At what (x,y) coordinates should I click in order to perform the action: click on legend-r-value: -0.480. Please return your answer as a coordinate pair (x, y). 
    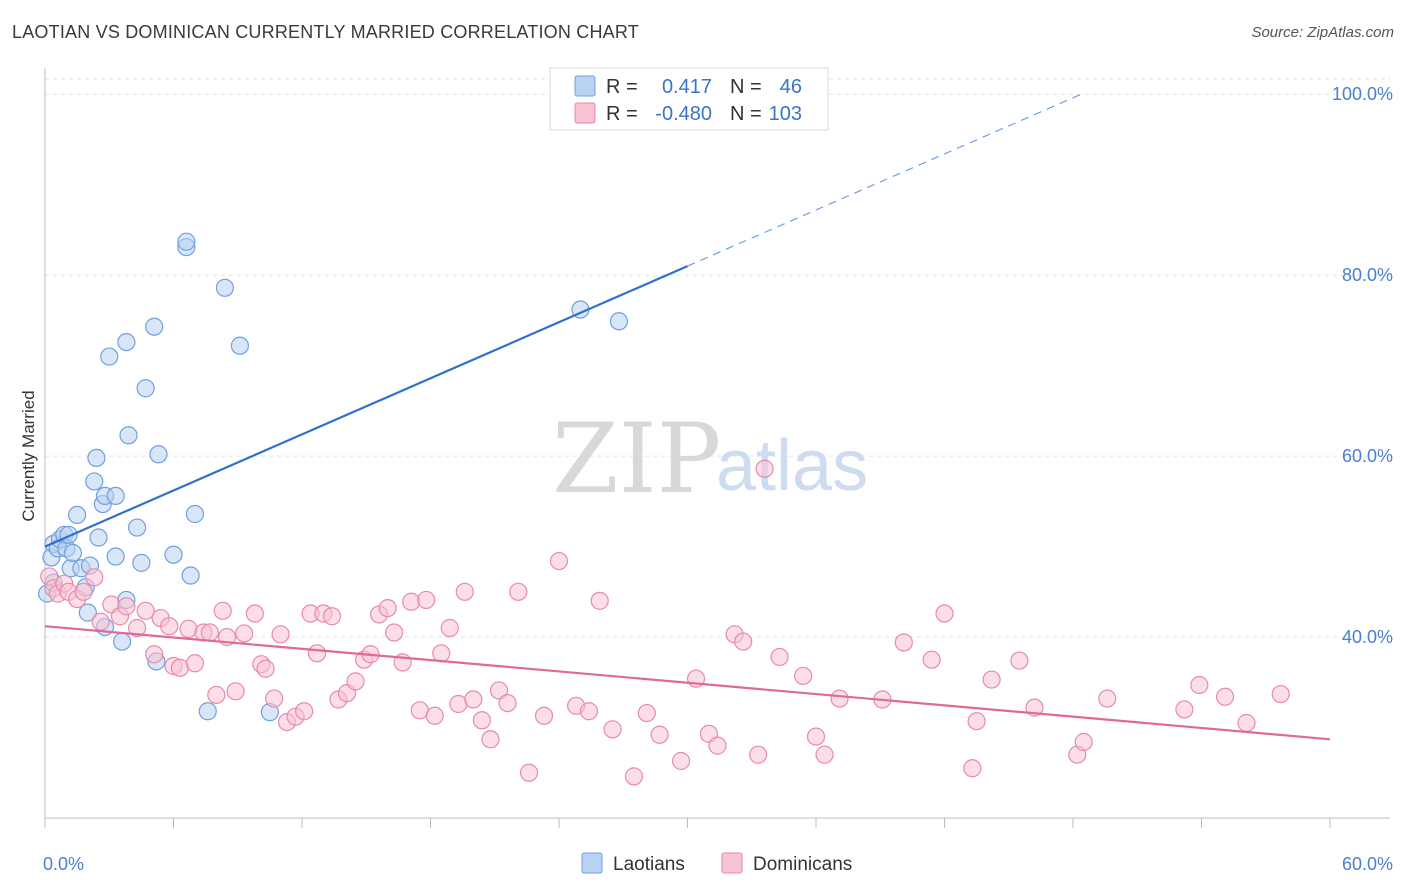
    Looking at the image, I should click on (683, 114).